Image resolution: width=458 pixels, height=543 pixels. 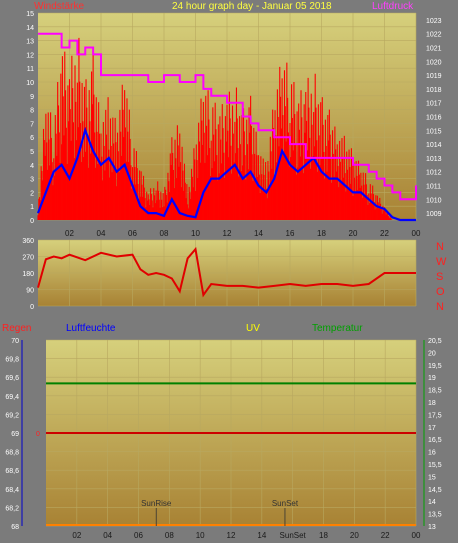 What do you see at coordinates (30, 291) in the screenshot?
I see `direction-axis-tick: 90` at bounding box center [30, 291].